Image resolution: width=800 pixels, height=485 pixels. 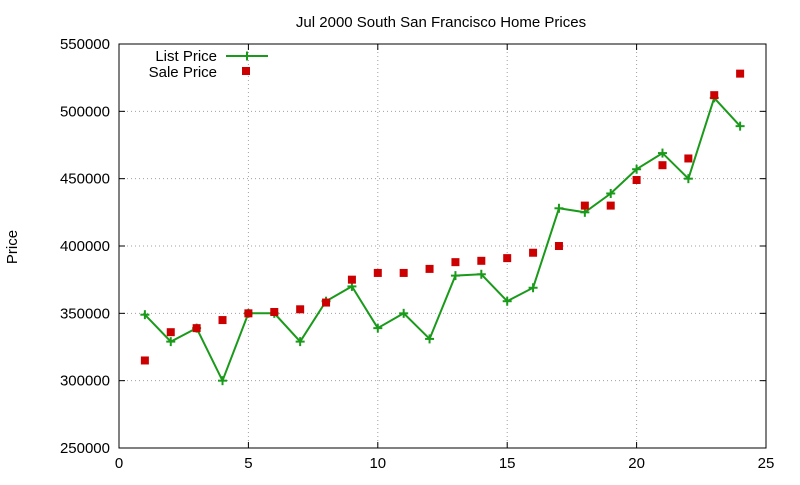 I want to click on y-tick-label: 550000, so click(x=85, y=44).